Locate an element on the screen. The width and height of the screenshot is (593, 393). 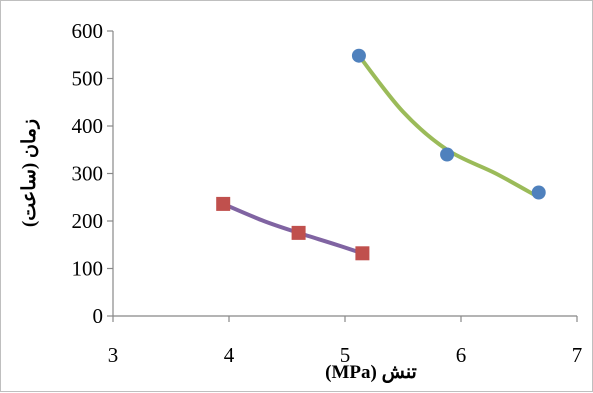
y-tick-label: 200 is located at coordinates (88, 221).